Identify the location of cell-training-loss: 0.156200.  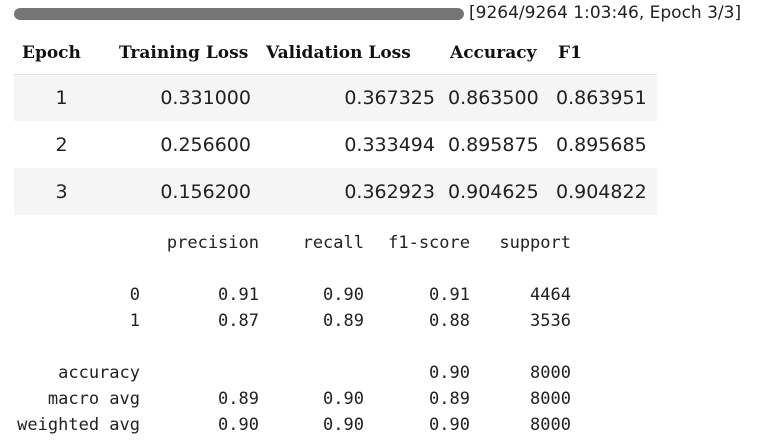
(187, 191).